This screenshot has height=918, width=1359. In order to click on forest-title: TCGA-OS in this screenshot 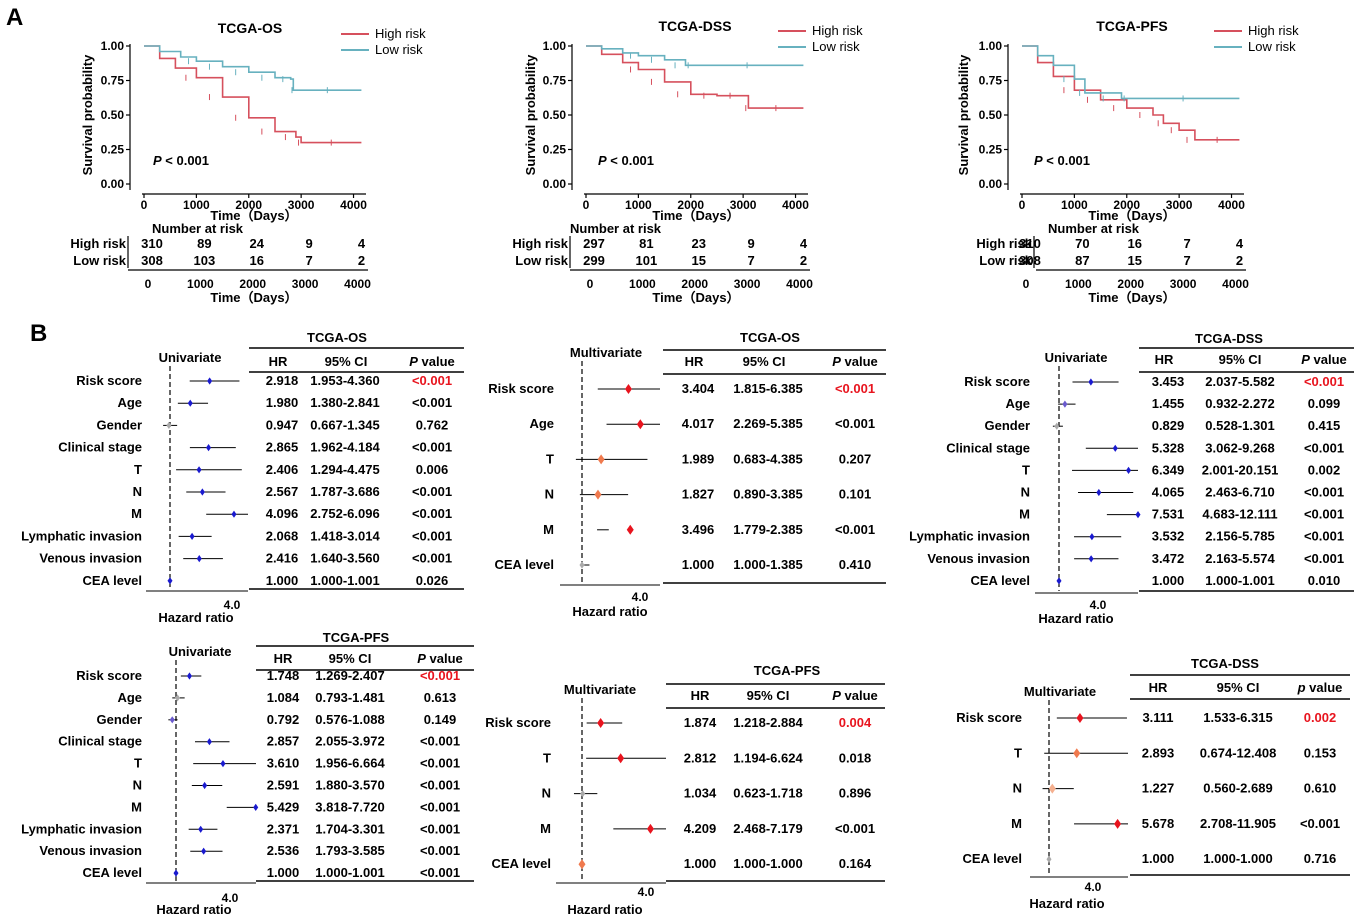, I will do `click(770, 337)`.